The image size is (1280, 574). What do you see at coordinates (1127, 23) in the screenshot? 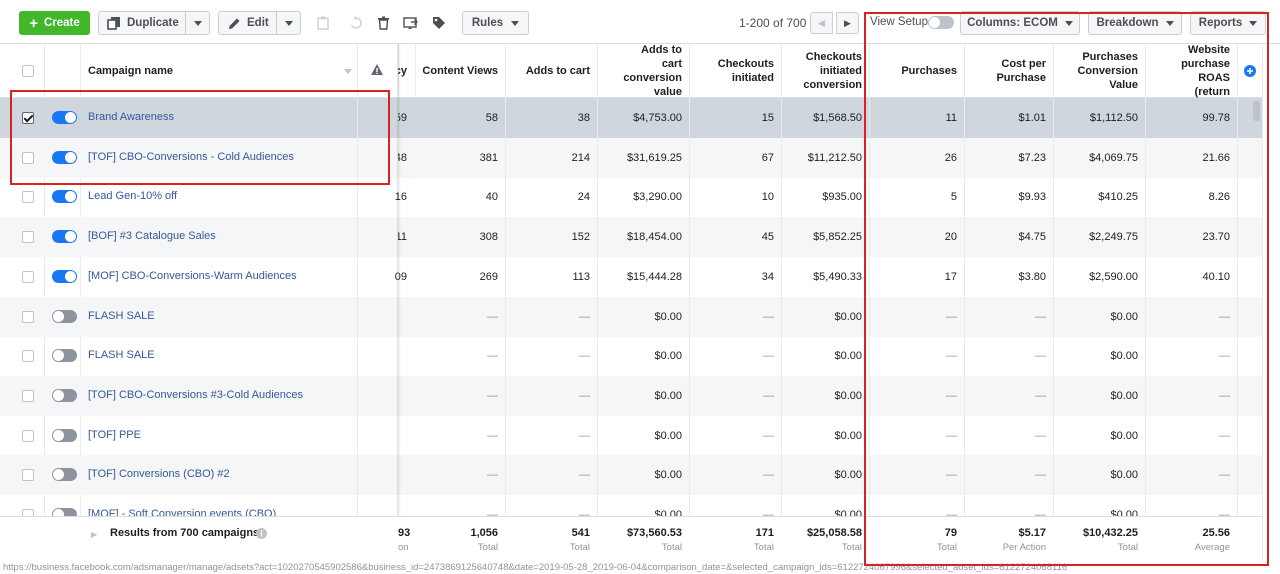
I see `breakdown-label: Breakdown` at bounding box center [1127, 23].